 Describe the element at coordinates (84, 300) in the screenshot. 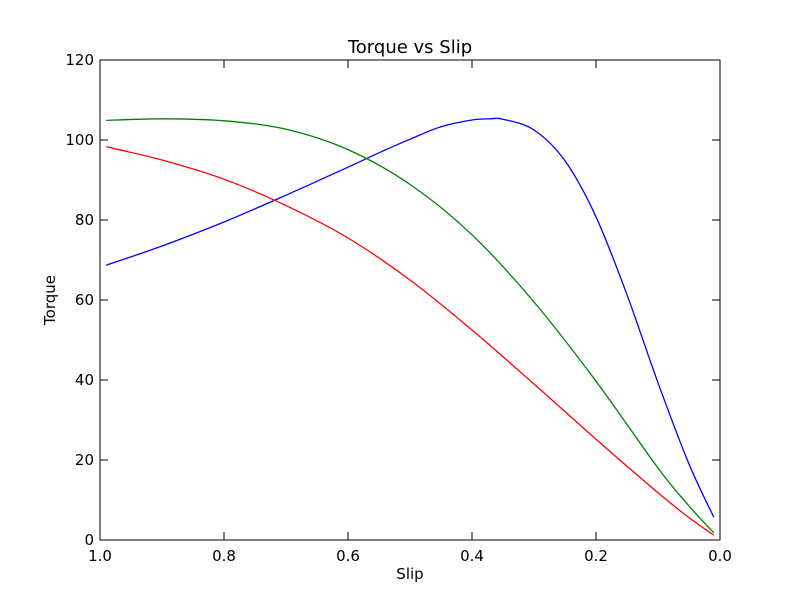

I see `y-tick-label: 60` at that location.